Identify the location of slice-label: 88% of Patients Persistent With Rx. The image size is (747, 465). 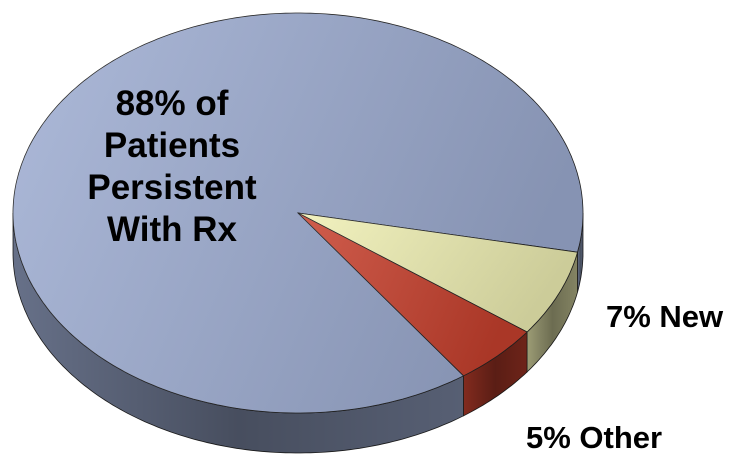
(172, 166).